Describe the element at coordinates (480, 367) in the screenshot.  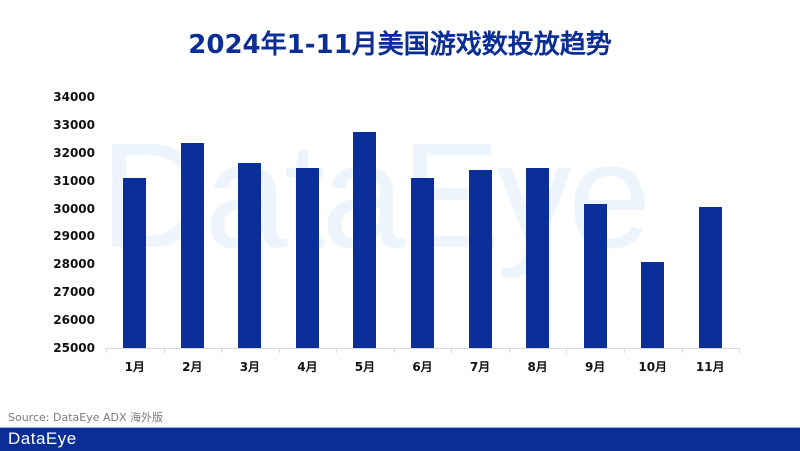
I see `x-tick-label: 7月` at that location.